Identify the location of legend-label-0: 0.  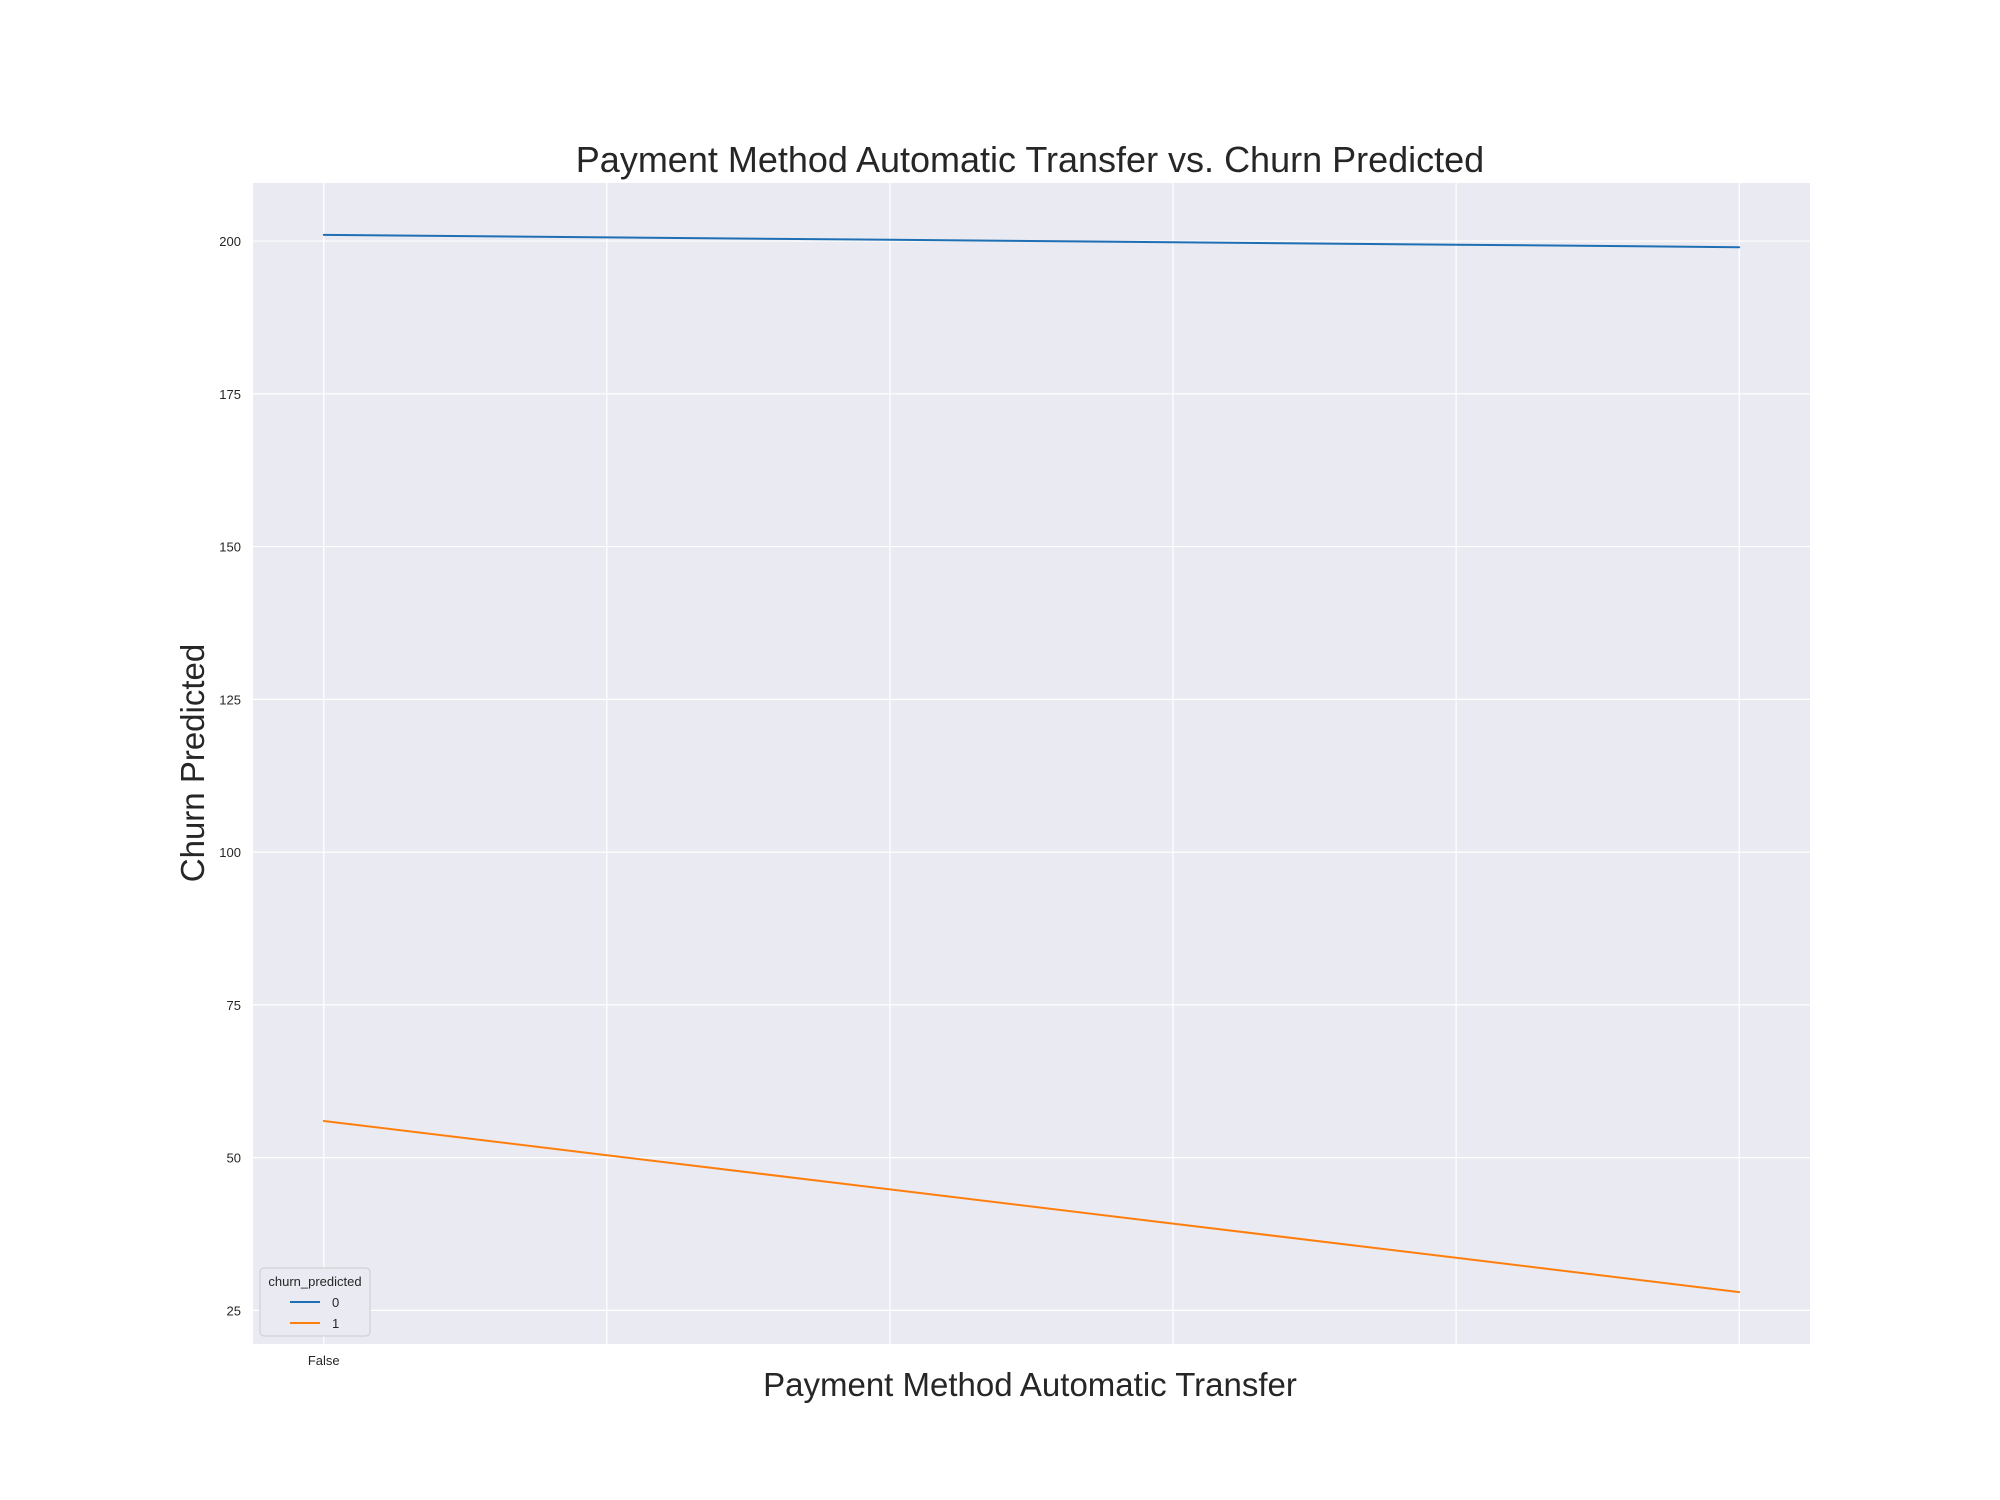
(335, 1302).